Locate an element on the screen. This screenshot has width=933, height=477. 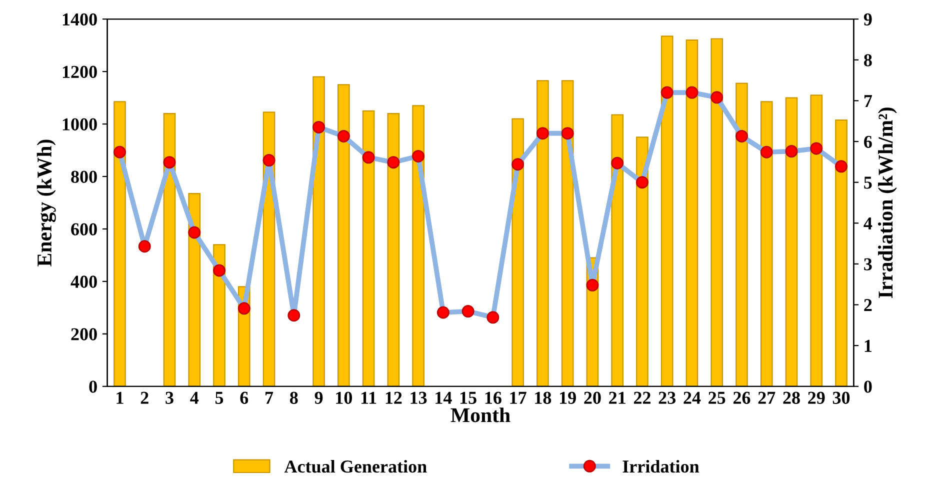
x-tick-label: 16 is located at coordinates (493, 398).